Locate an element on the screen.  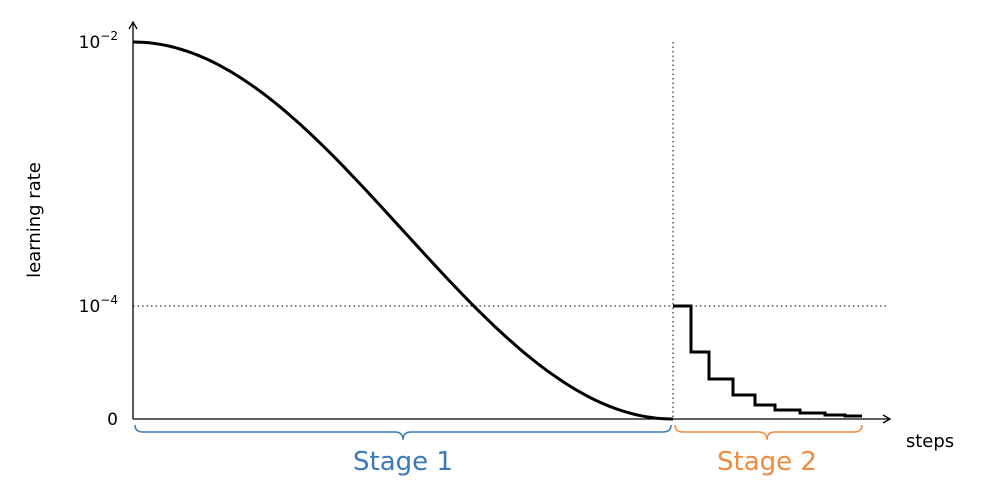
y-axis-label: learning rate is located at coordinates (34, 220).